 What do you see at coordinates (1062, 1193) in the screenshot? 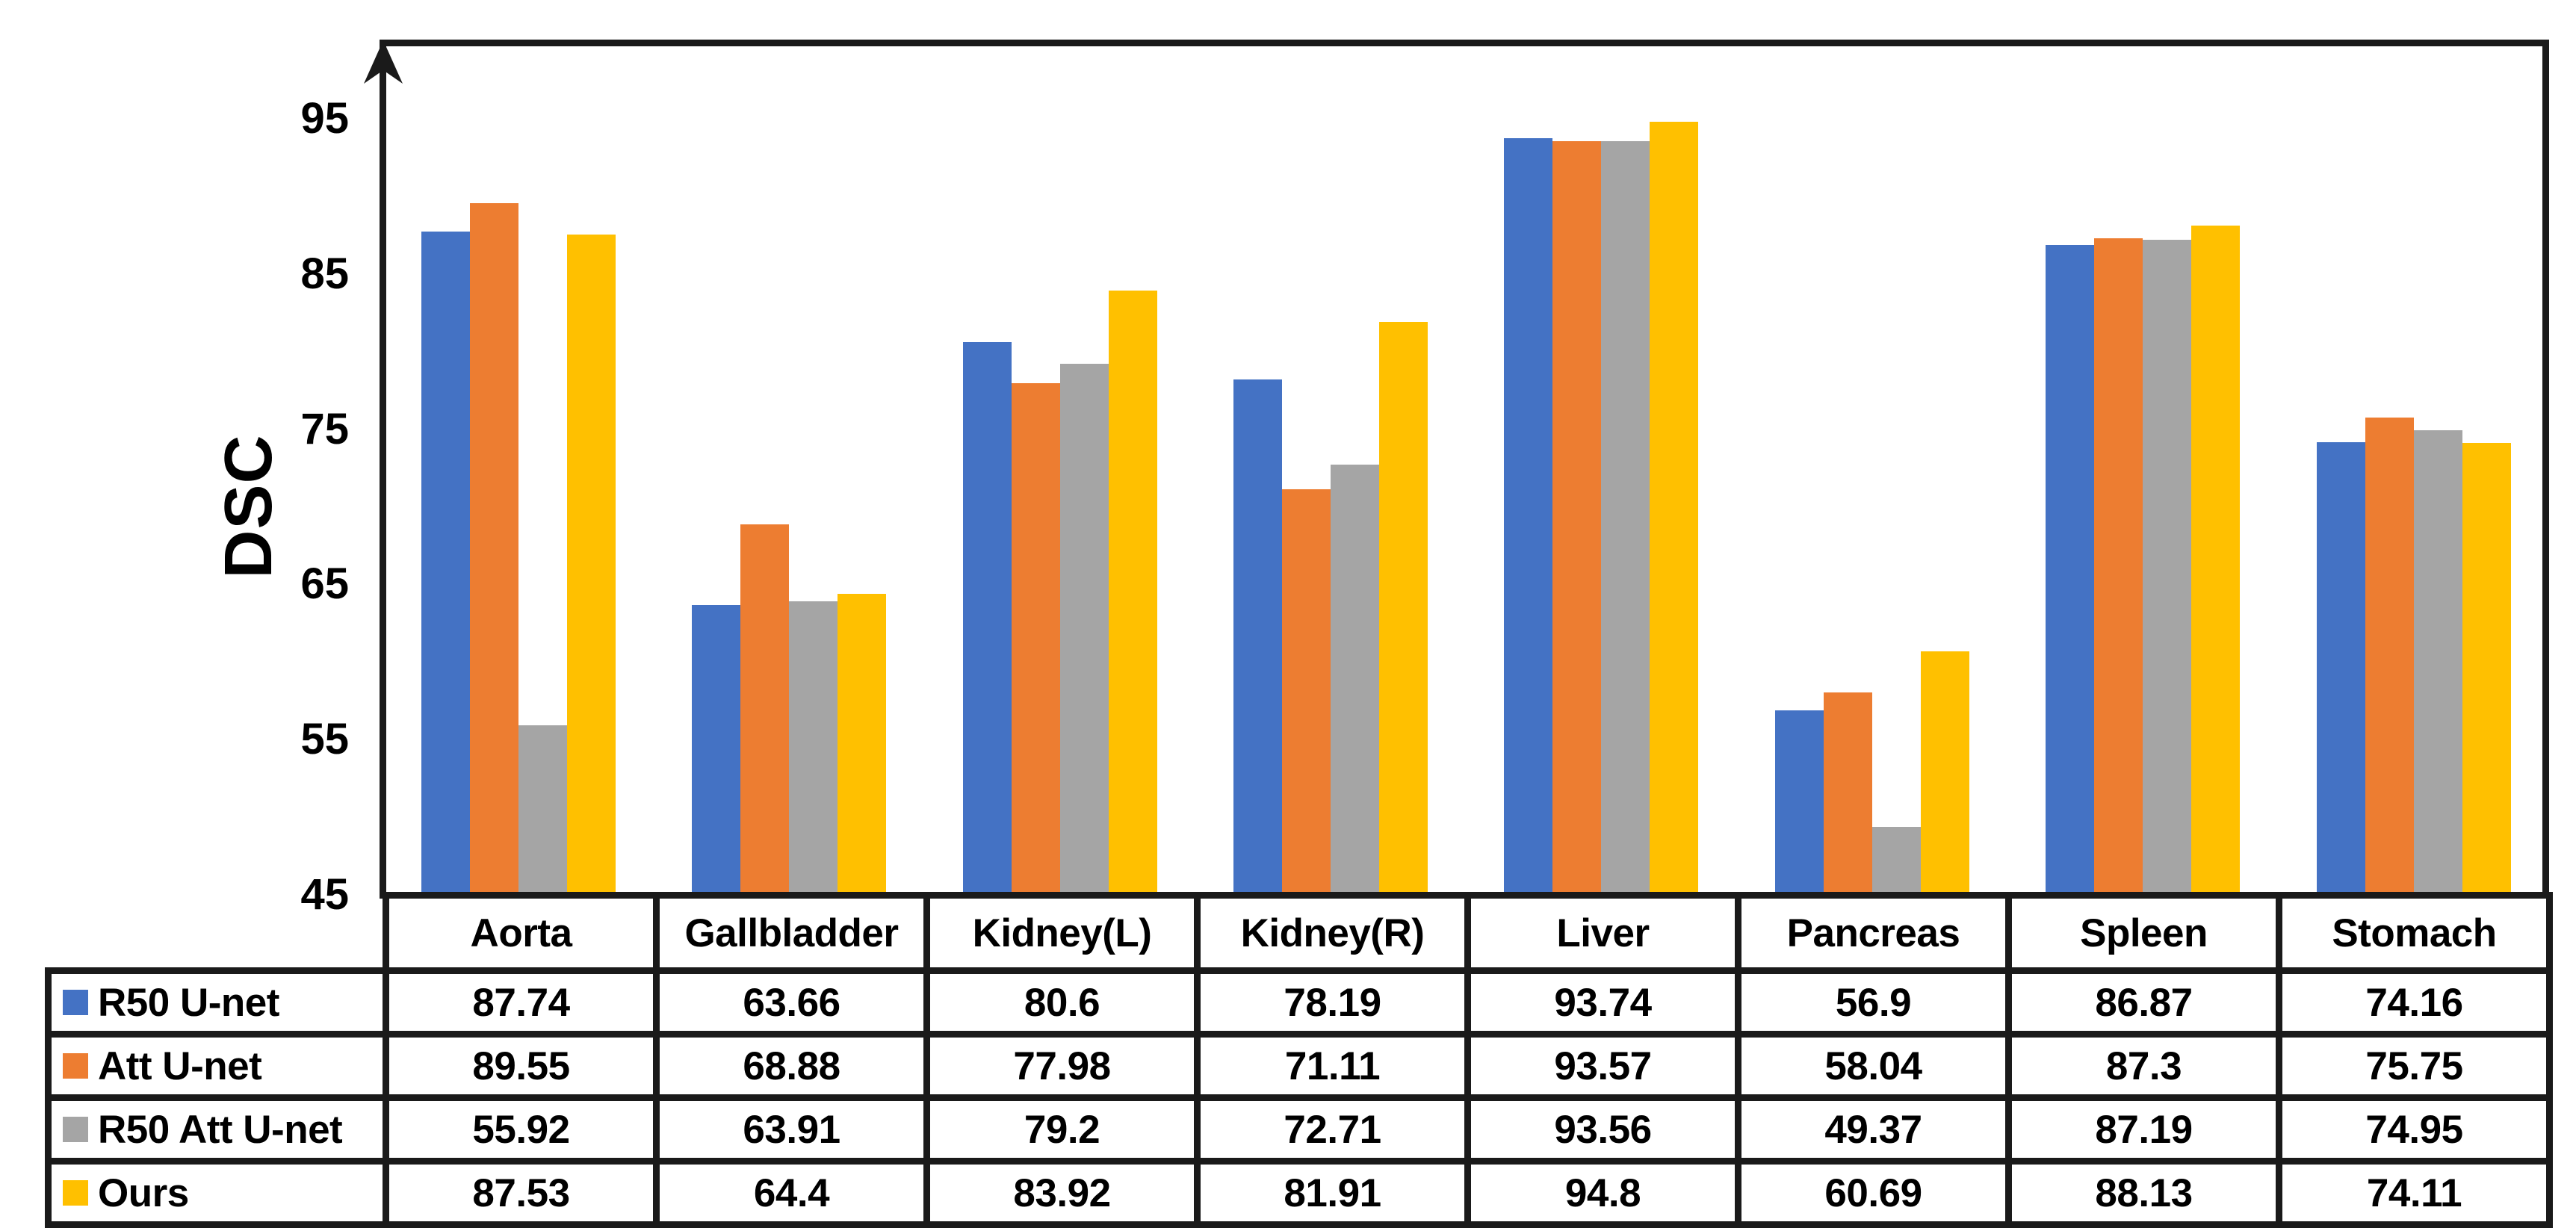
I see `value-cell: 83.92` at bounding box center [1062, 1193].